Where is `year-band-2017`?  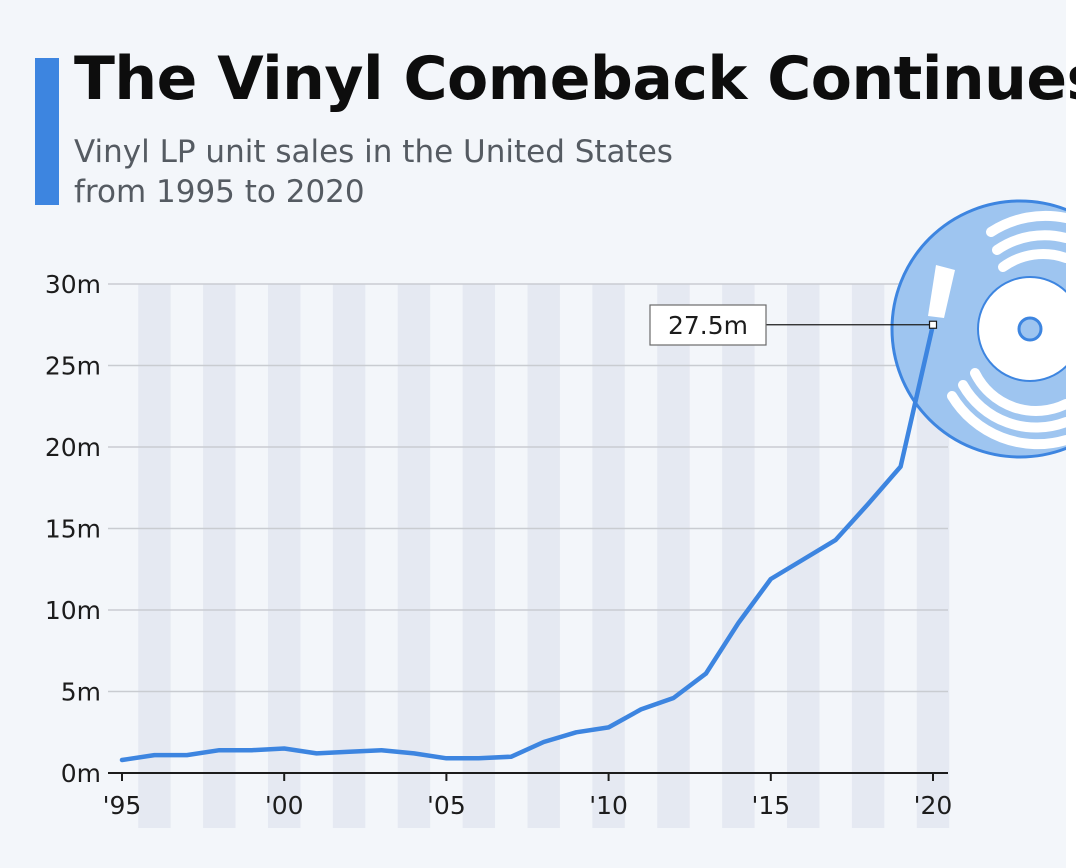
year-band-2017 is located at coordinates (868, 556).